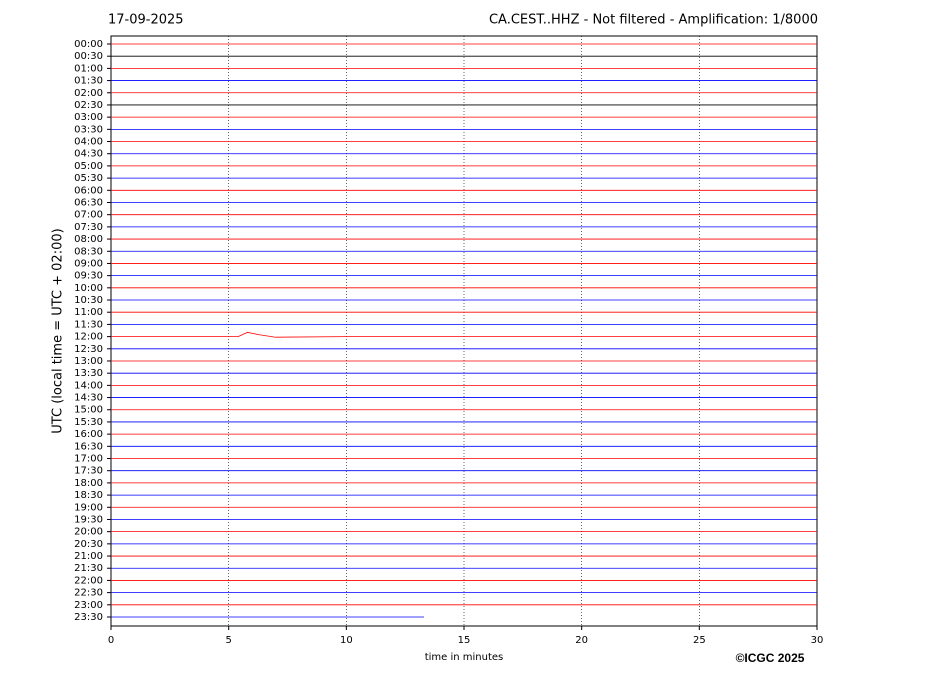 This screenshot has height=696, width=927. Describe the element at coordinates (88, 288) in the screenshot. I see `y-tick-label: 10:00` at that location.